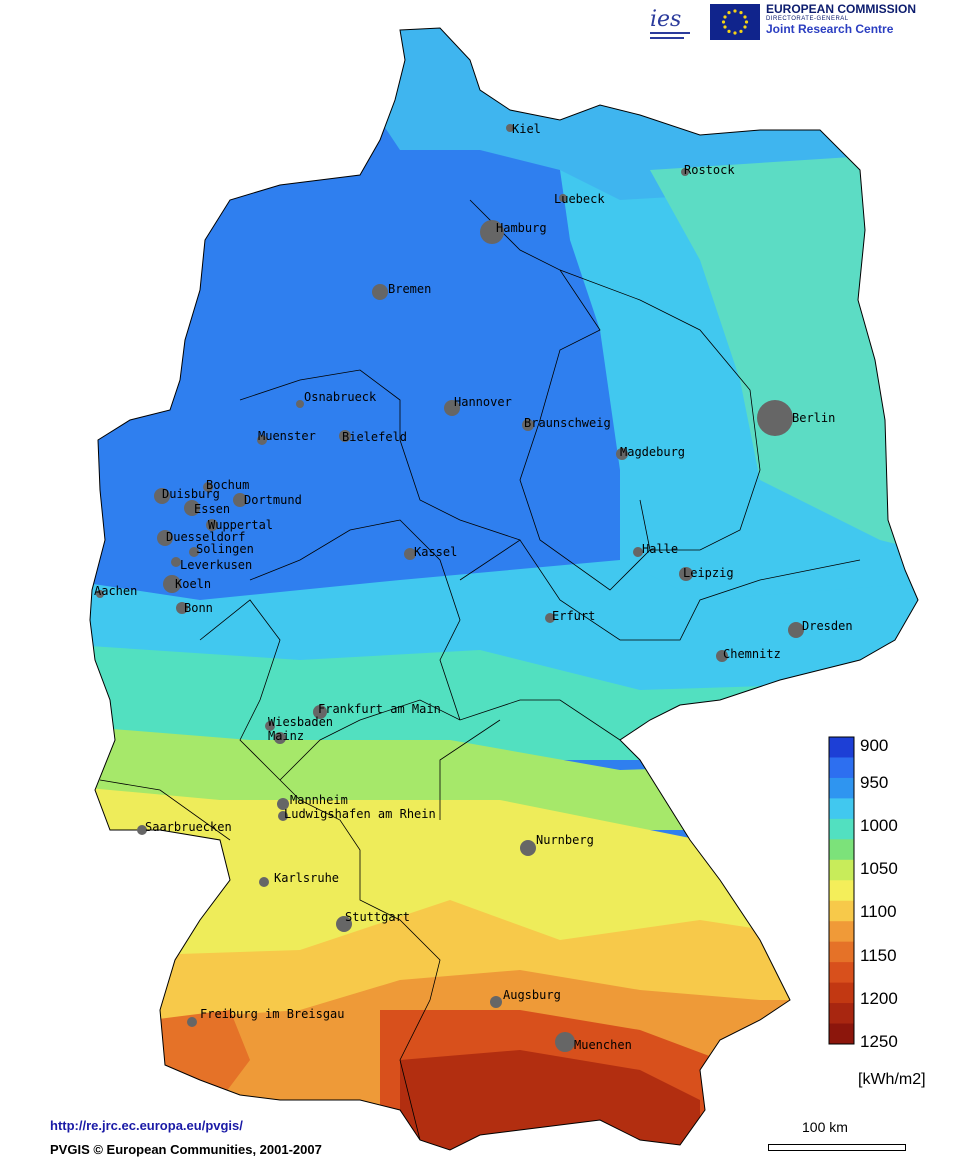  I want to click on city-label: Kassel, so click(435, 552).